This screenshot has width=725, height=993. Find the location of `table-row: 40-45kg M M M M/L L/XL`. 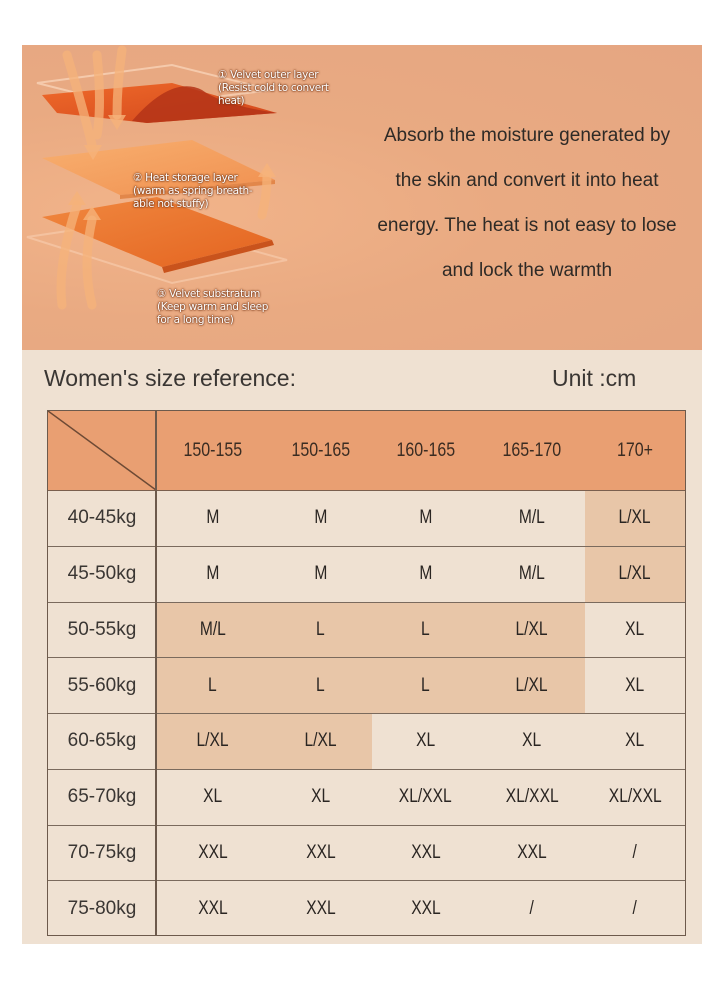

table-row: 40-45kg M M M M/L L/XL is located at coordinates (366, 519).